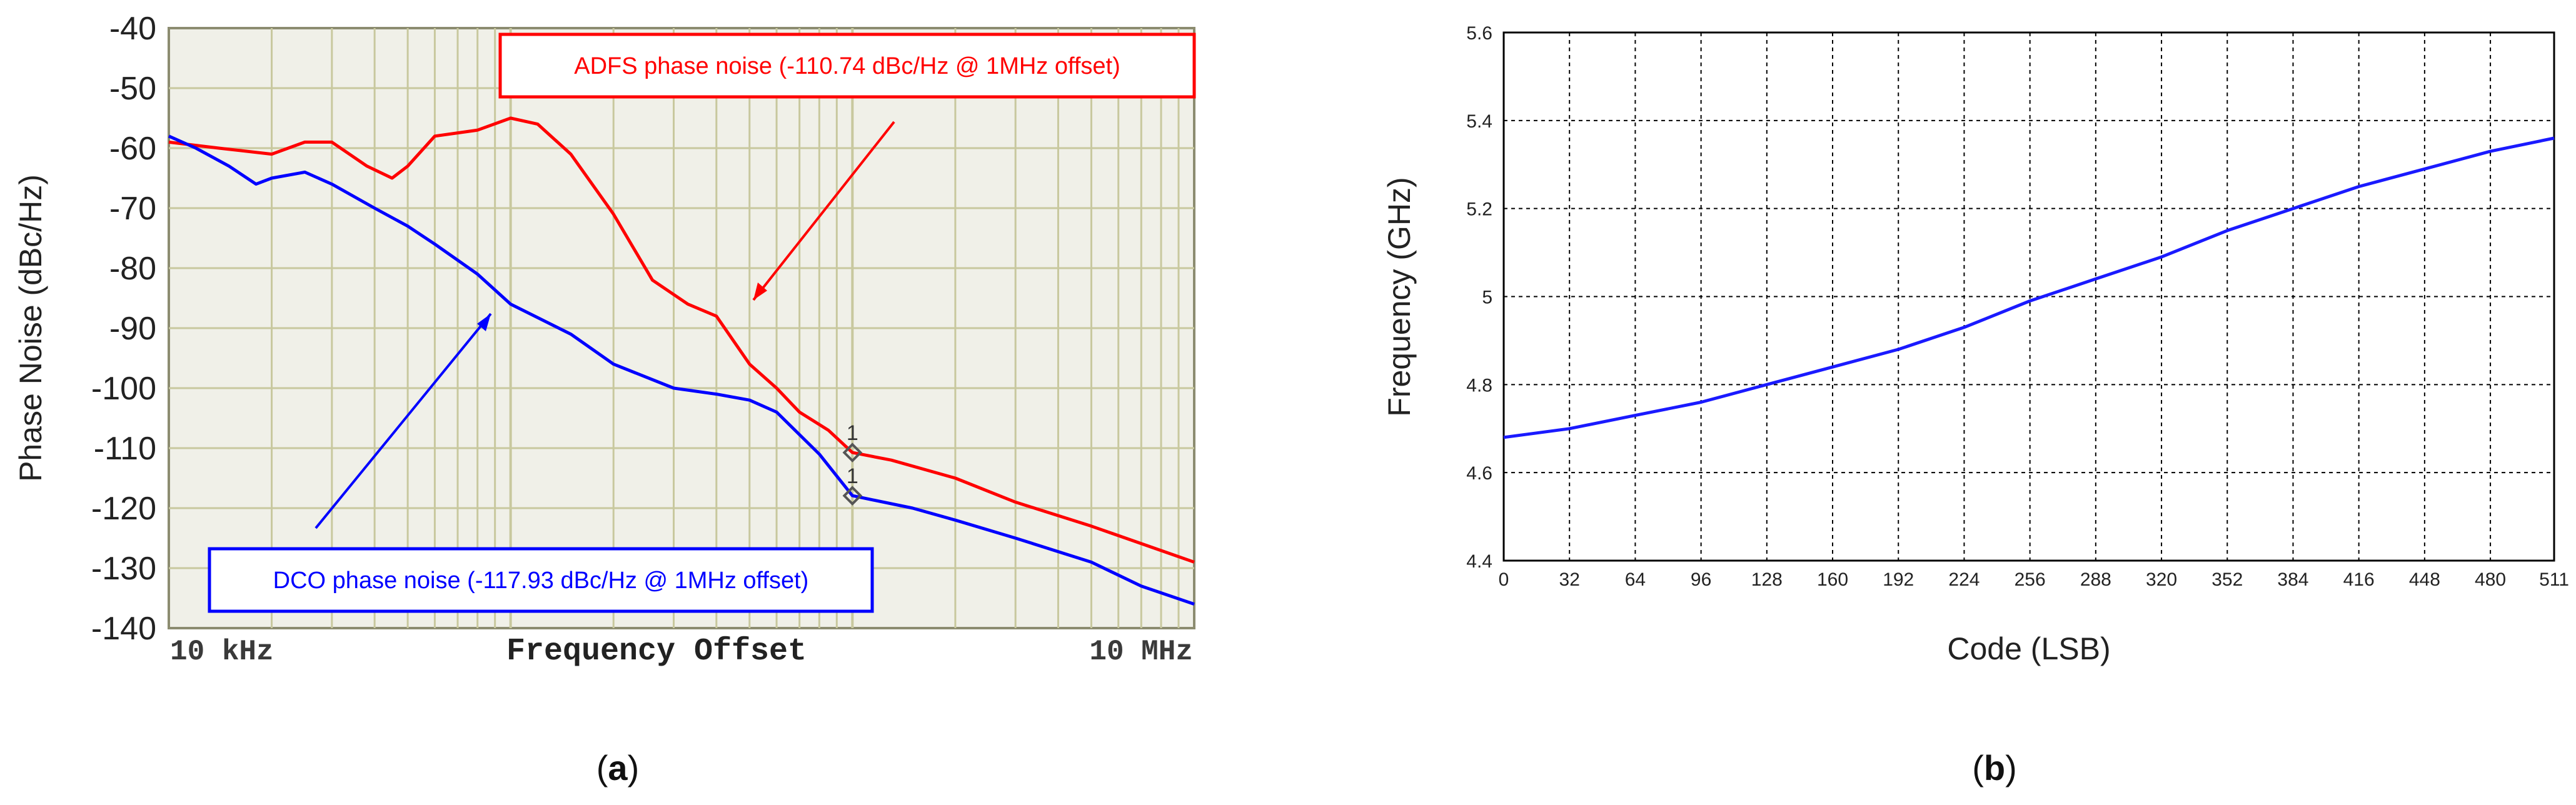 This screenshot has width=2576, height=805. I want to click on x-tick-label-b: 480, so click(2490, 579).